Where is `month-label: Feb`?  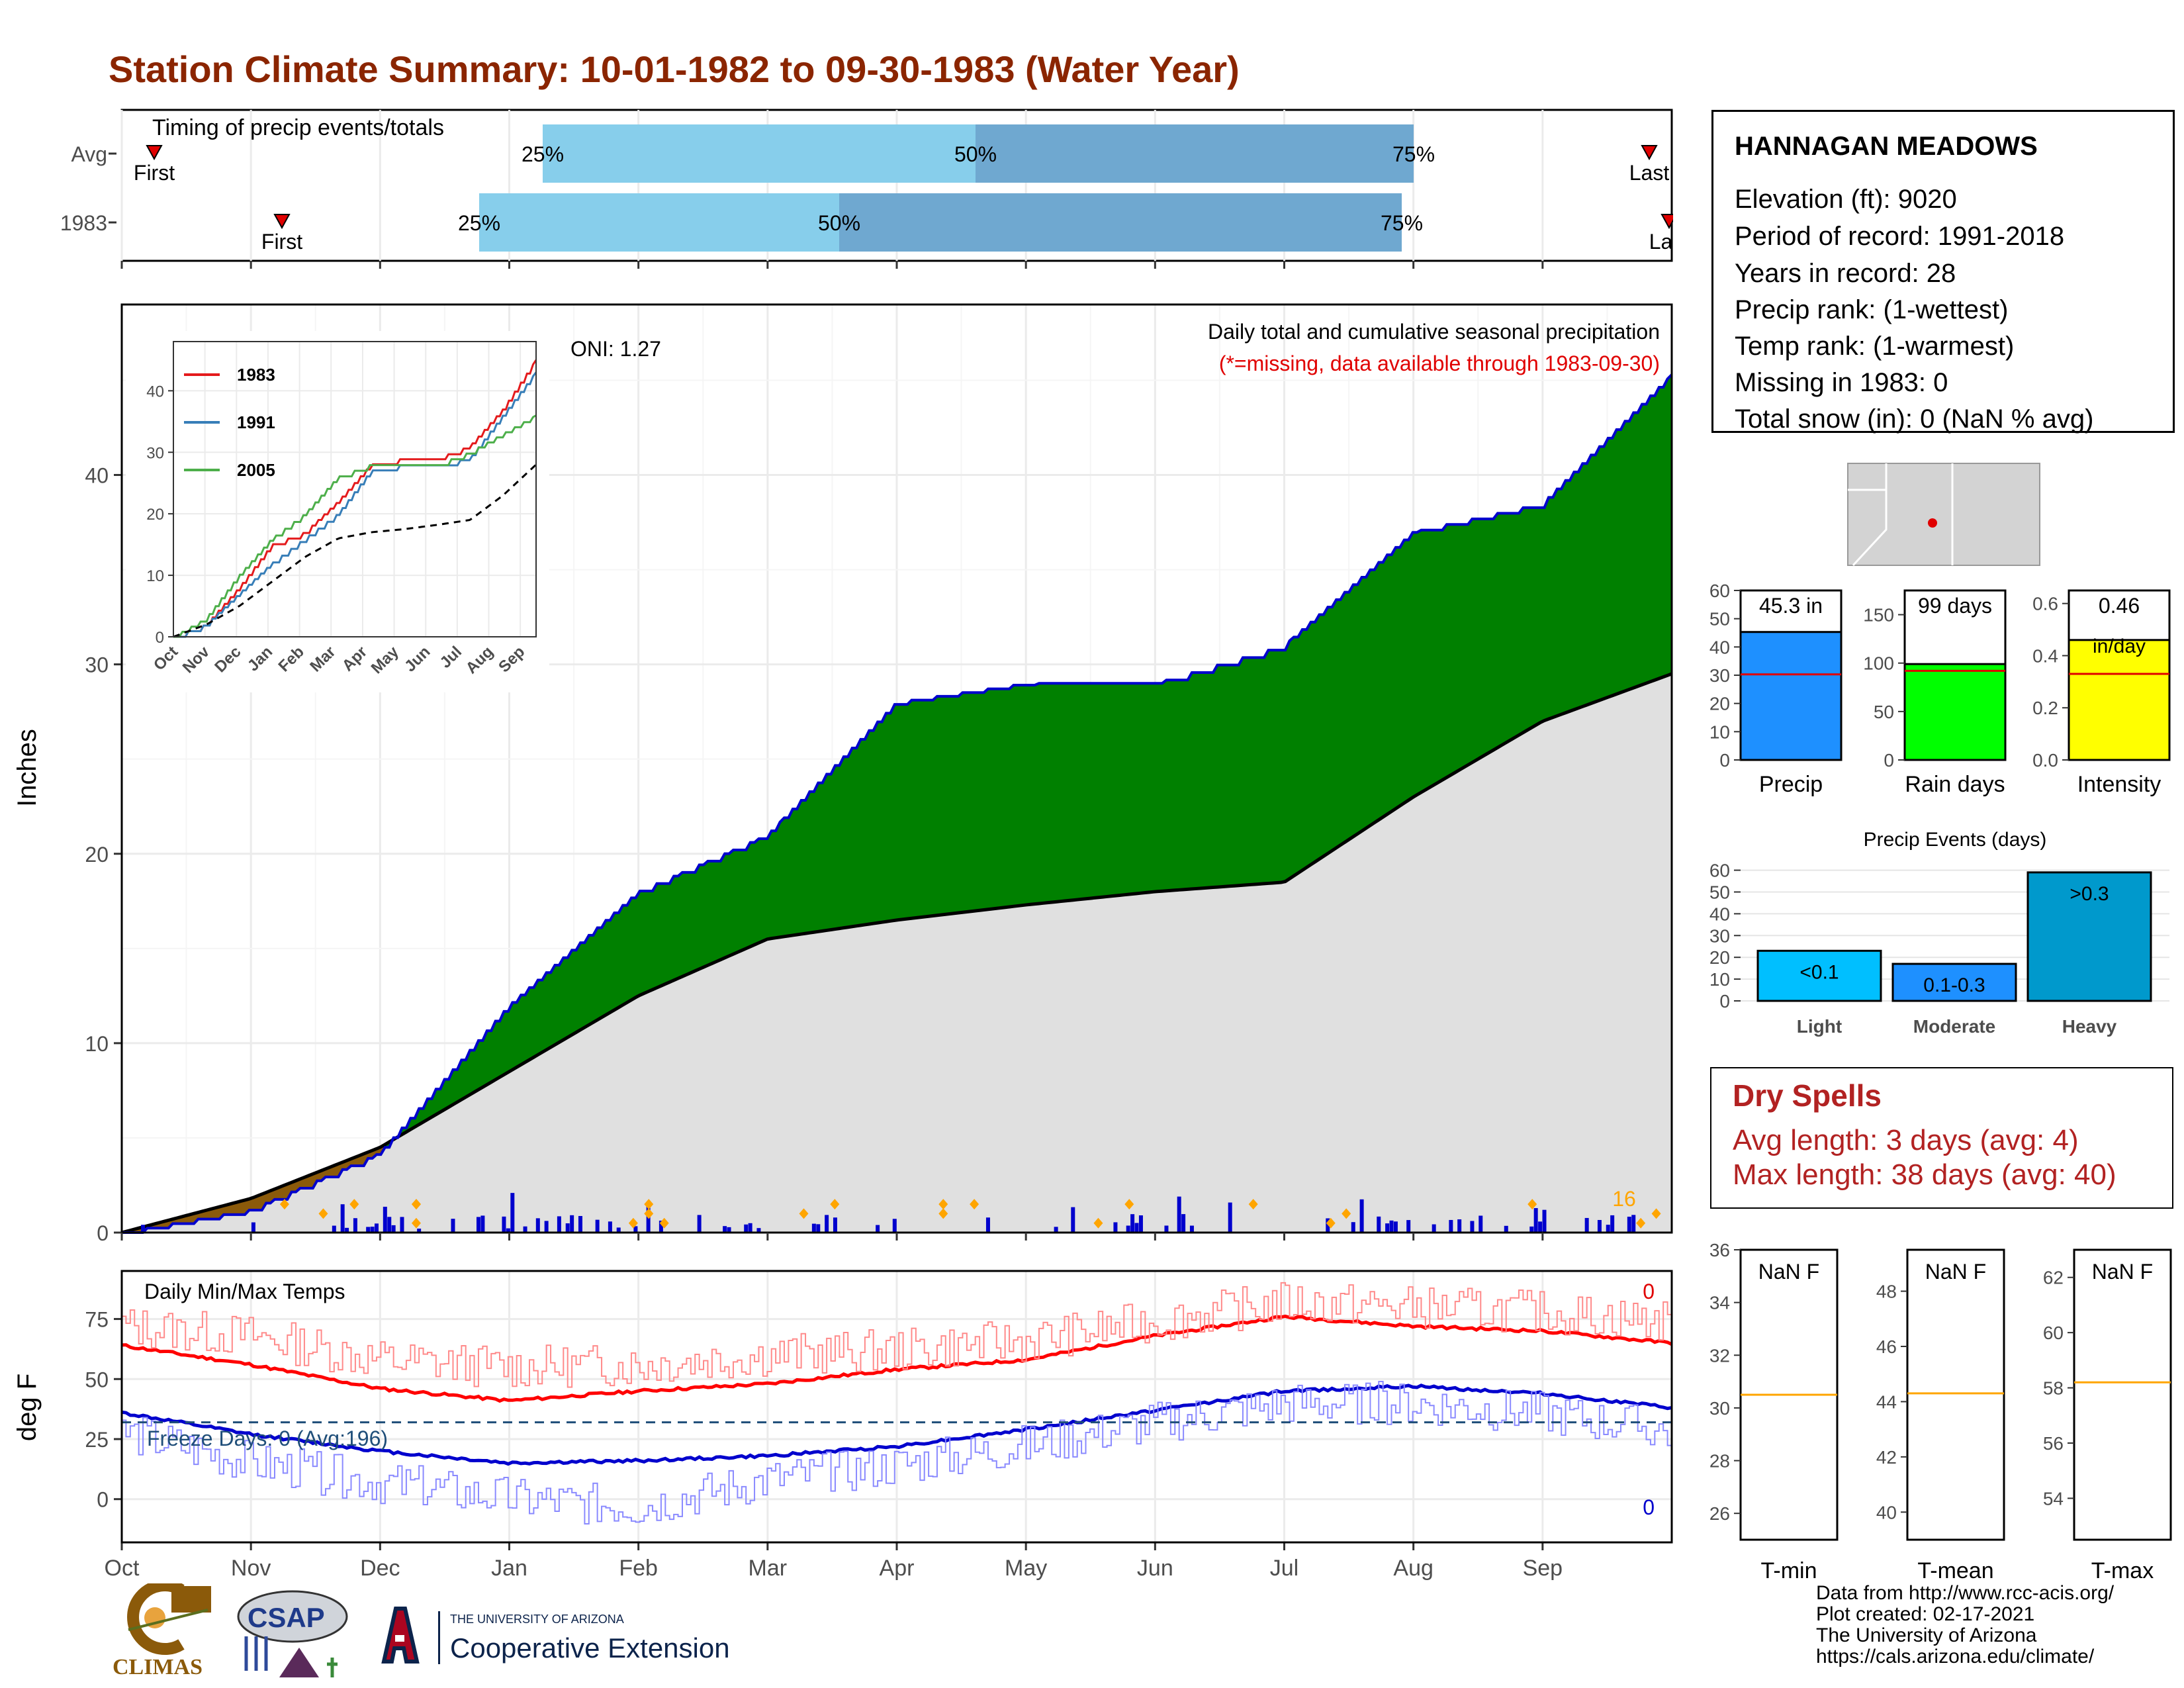 month-label: Feb is located at coordinates (638, 1568).